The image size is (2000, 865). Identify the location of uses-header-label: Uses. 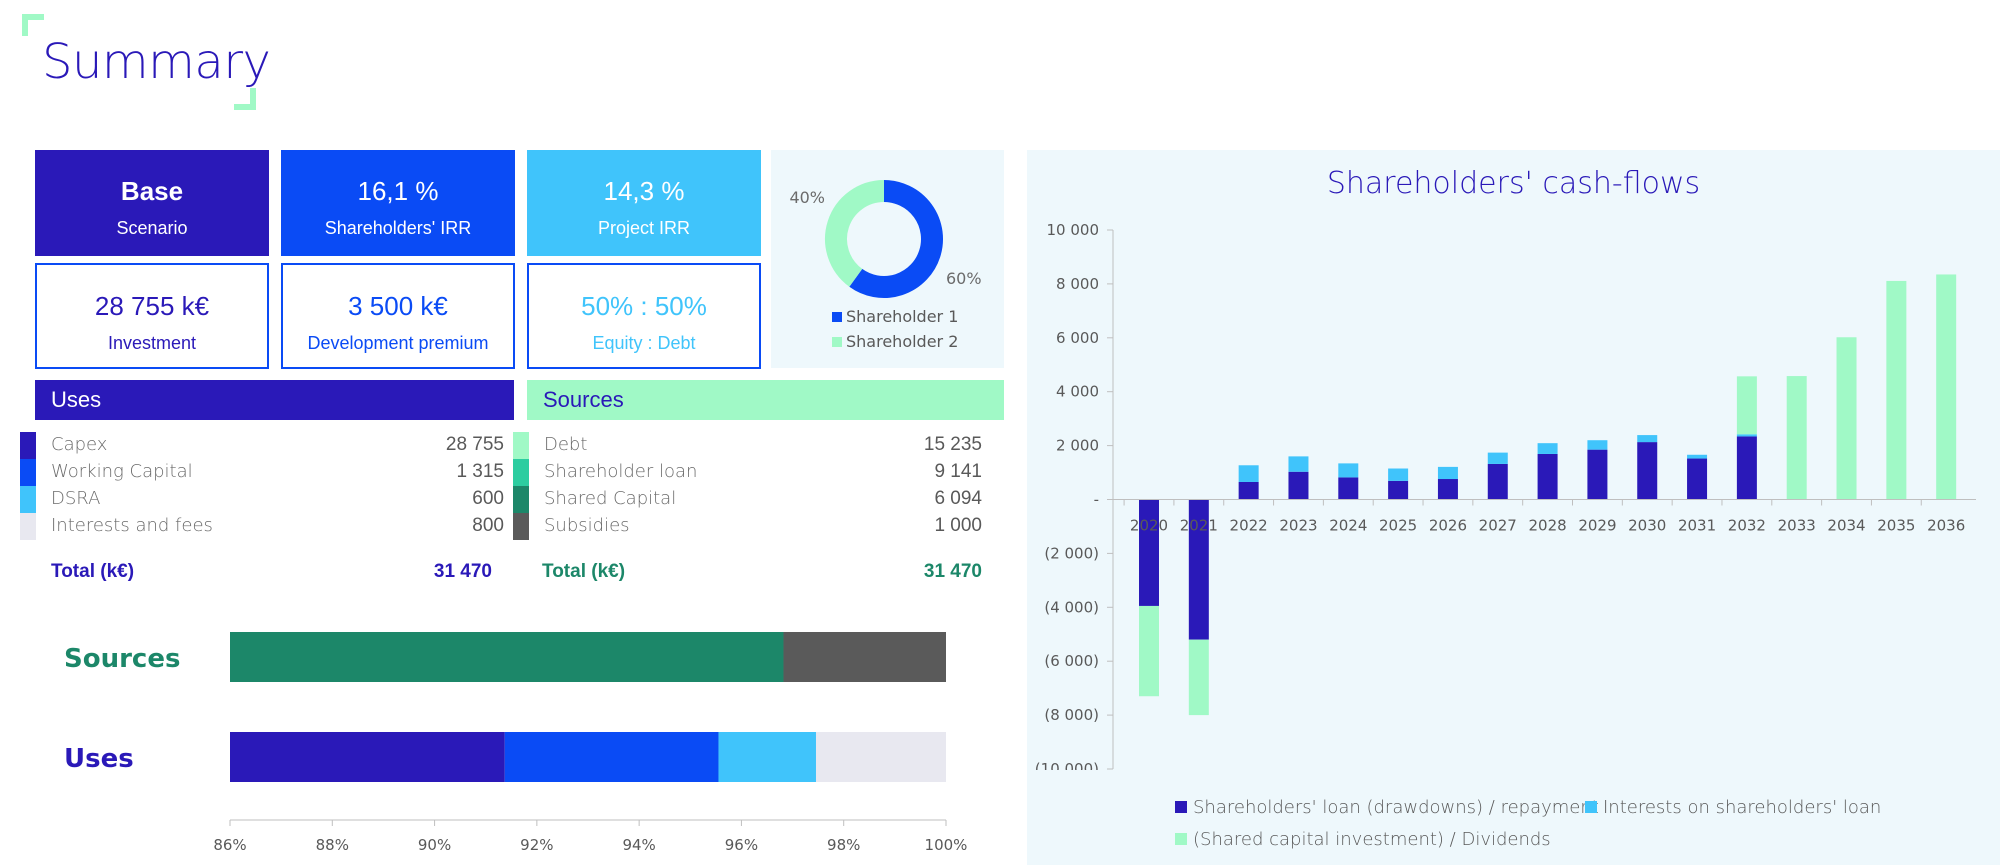
(76, 399).